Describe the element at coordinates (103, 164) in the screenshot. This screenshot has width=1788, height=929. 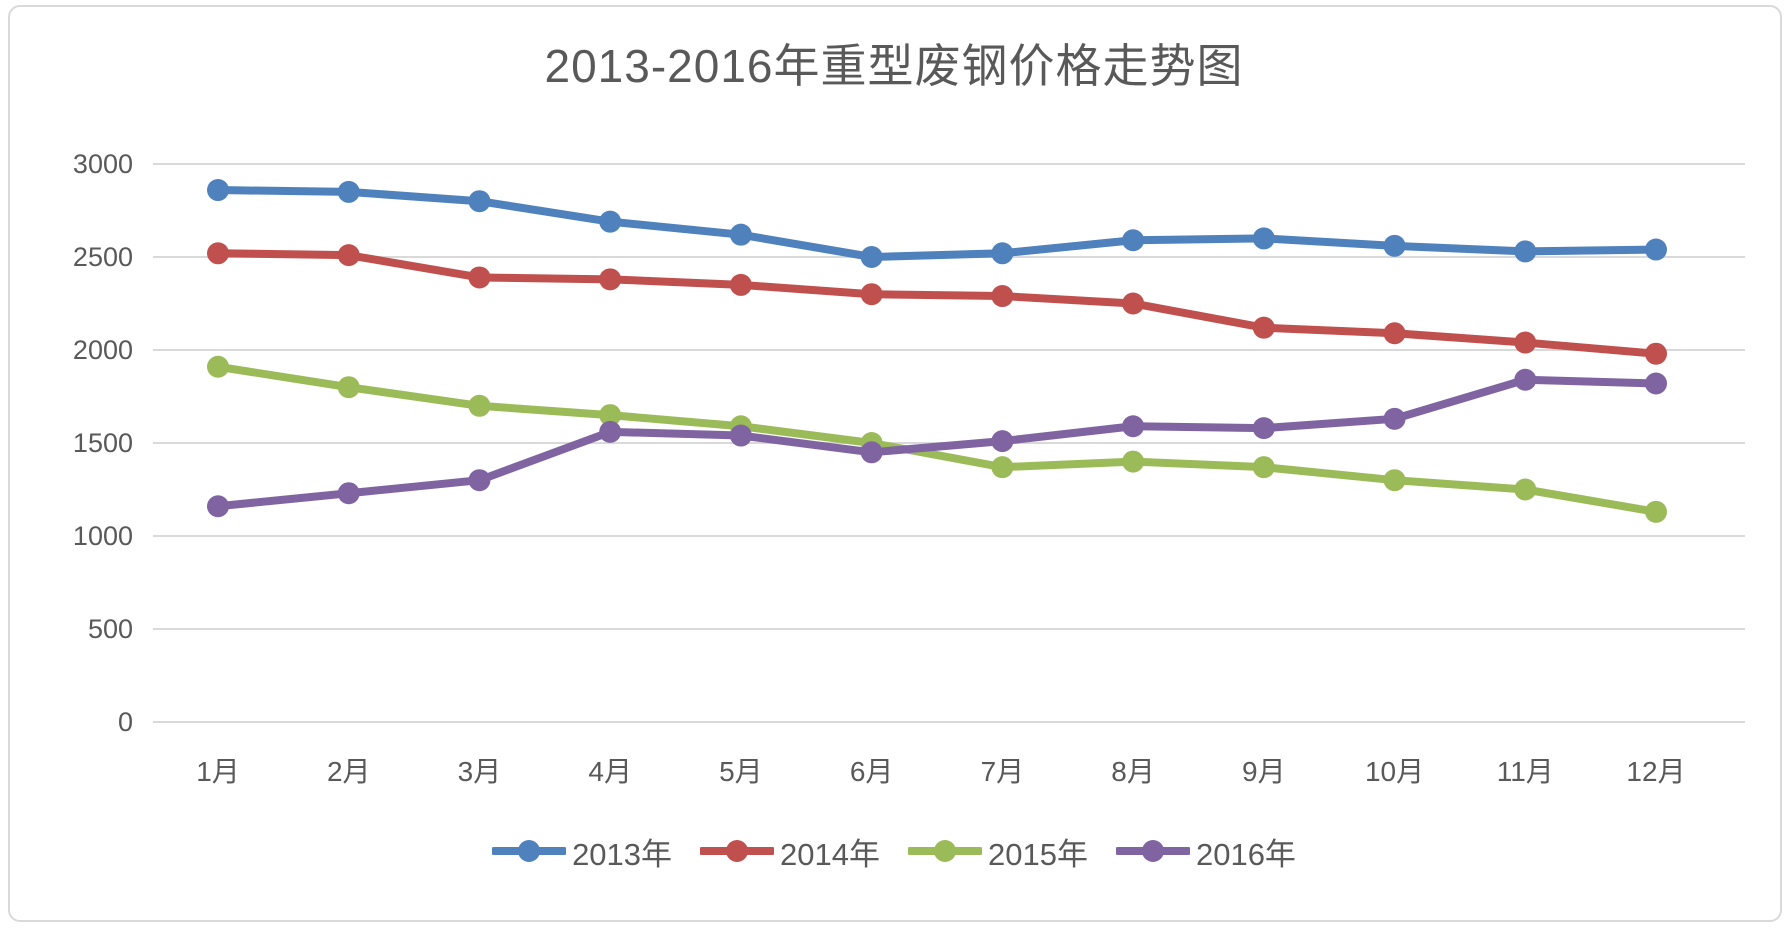
I see `y-tick-label: 3000` at that location.